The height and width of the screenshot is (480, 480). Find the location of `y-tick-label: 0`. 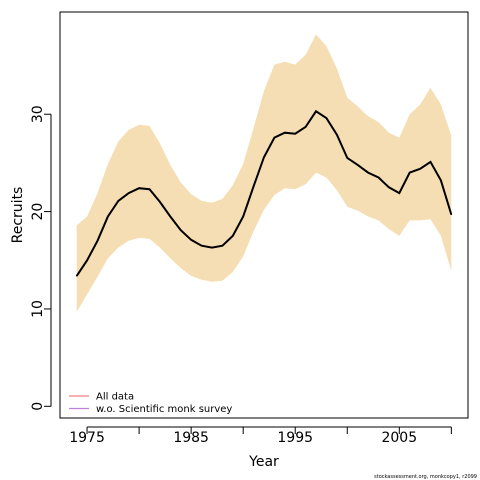

y-tick-label: 0 is located at coordinates (38, 406).